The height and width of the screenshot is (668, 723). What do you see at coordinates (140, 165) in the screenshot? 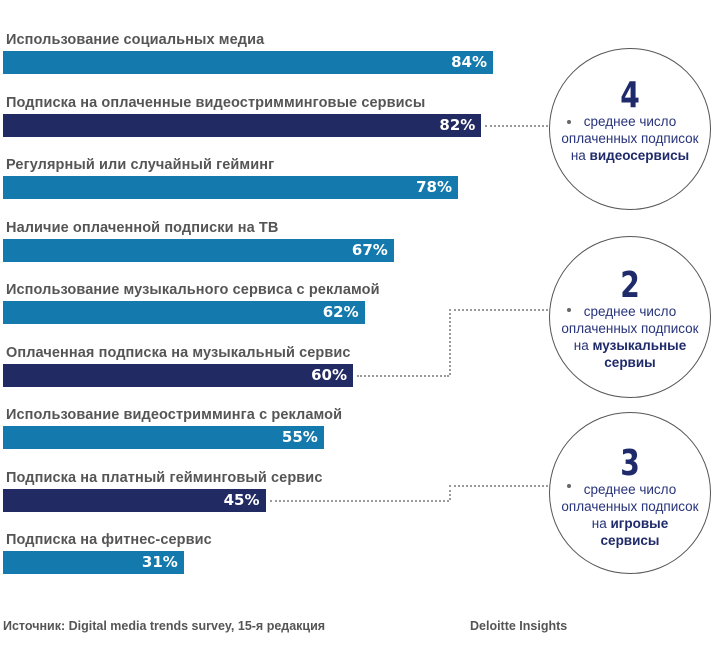
I see `bar-label: Регулярный или случайный гейминг` at bounding box center [140, 165].